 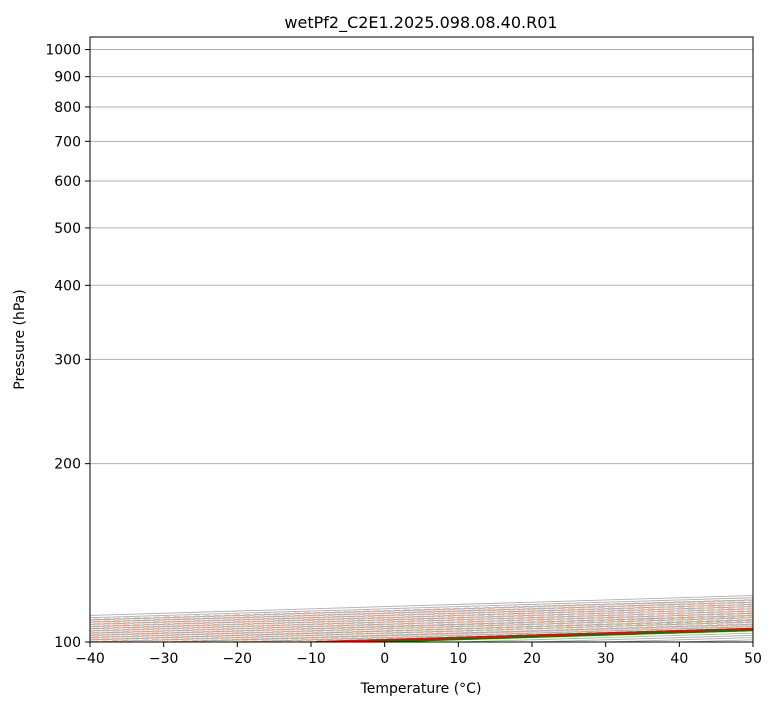 What do you see at coordinates (421, 689) in the screenshot?
I see `x-axis-title: Temperature (°C)` at bounding box center [421, 689].